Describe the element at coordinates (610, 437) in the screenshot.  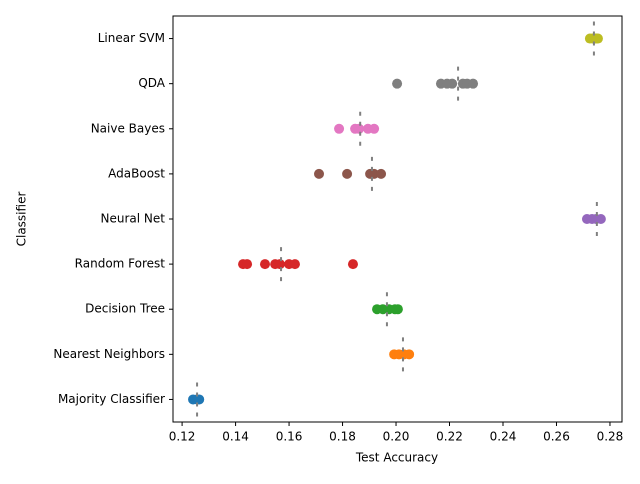
I see `x-tick-label: 0.28` at that location.